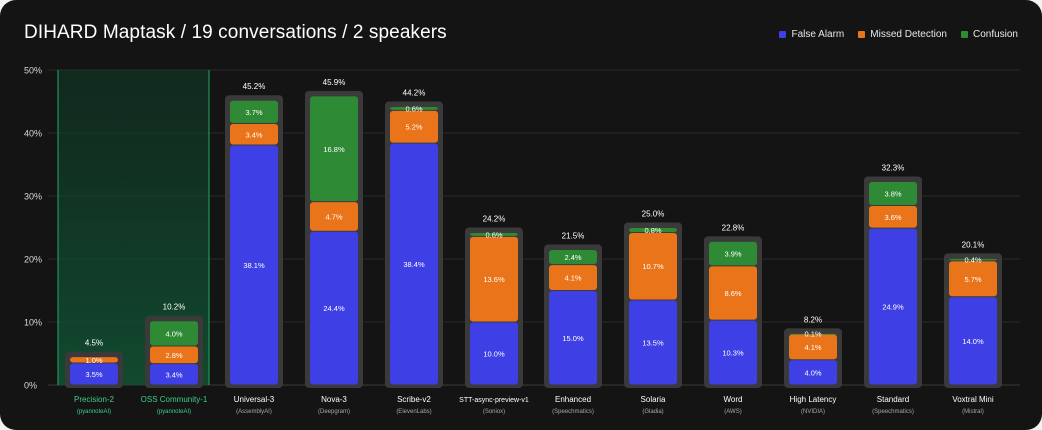  Describe the element at coordinates (414, 399) in the screenshot. I see `x-category-label: Scribe-v2` at that location.